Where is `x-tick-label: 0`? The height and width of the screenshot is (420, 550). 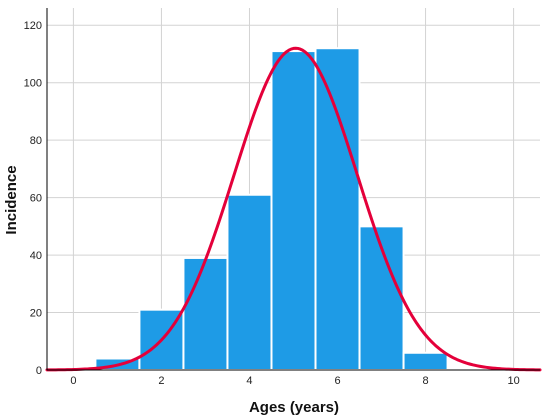 x-tick-label: 0 is located at coordinates (73, 381).